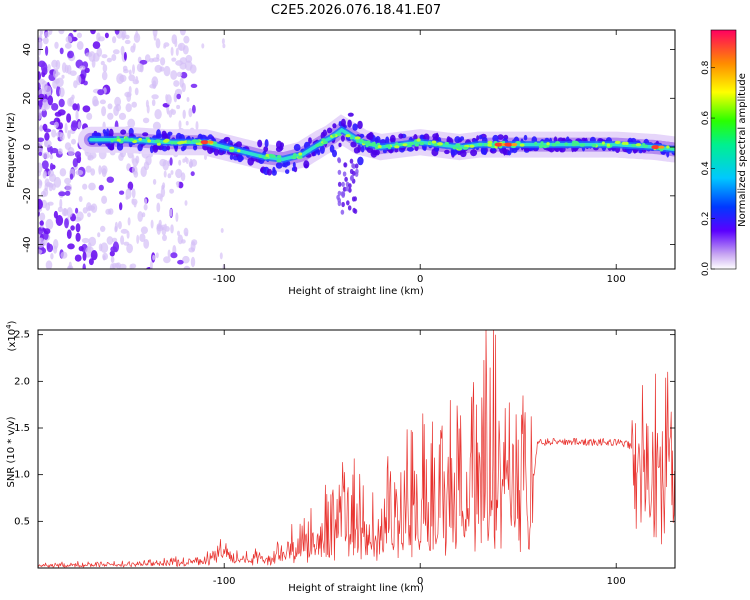 The width and height of the screenshot is (750, 600). I want to click on snr-x-tick-label: 100, so click(616, 581).